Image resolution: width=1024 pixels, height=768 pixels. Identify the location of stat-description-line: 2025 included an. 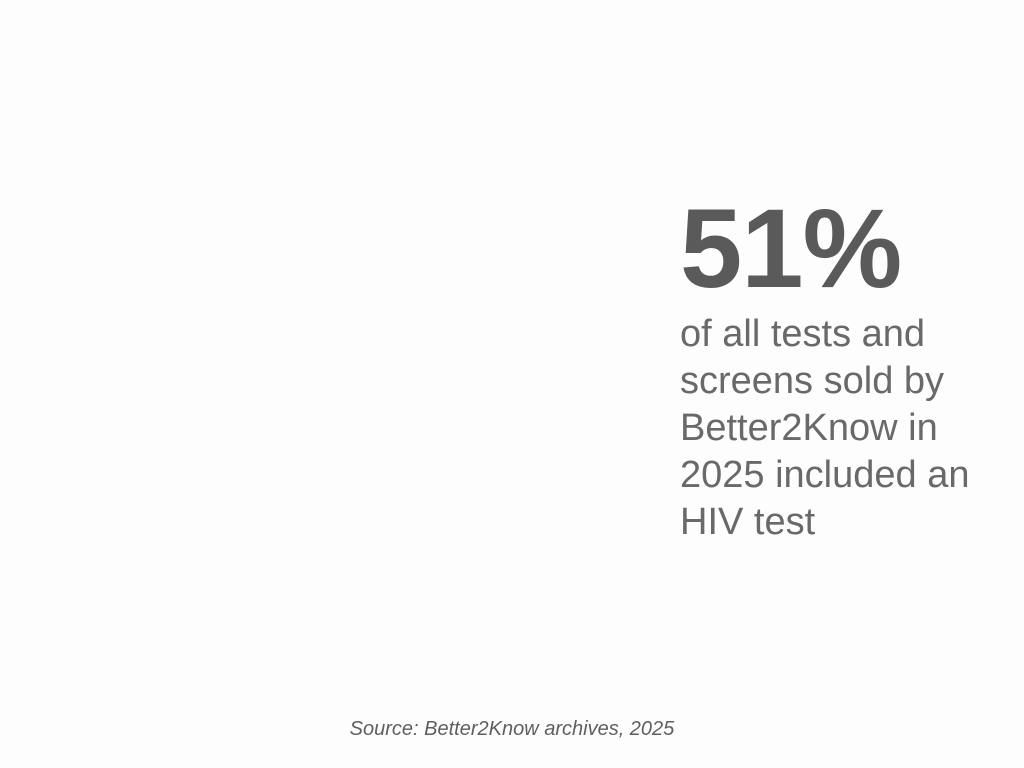
(825, 475).